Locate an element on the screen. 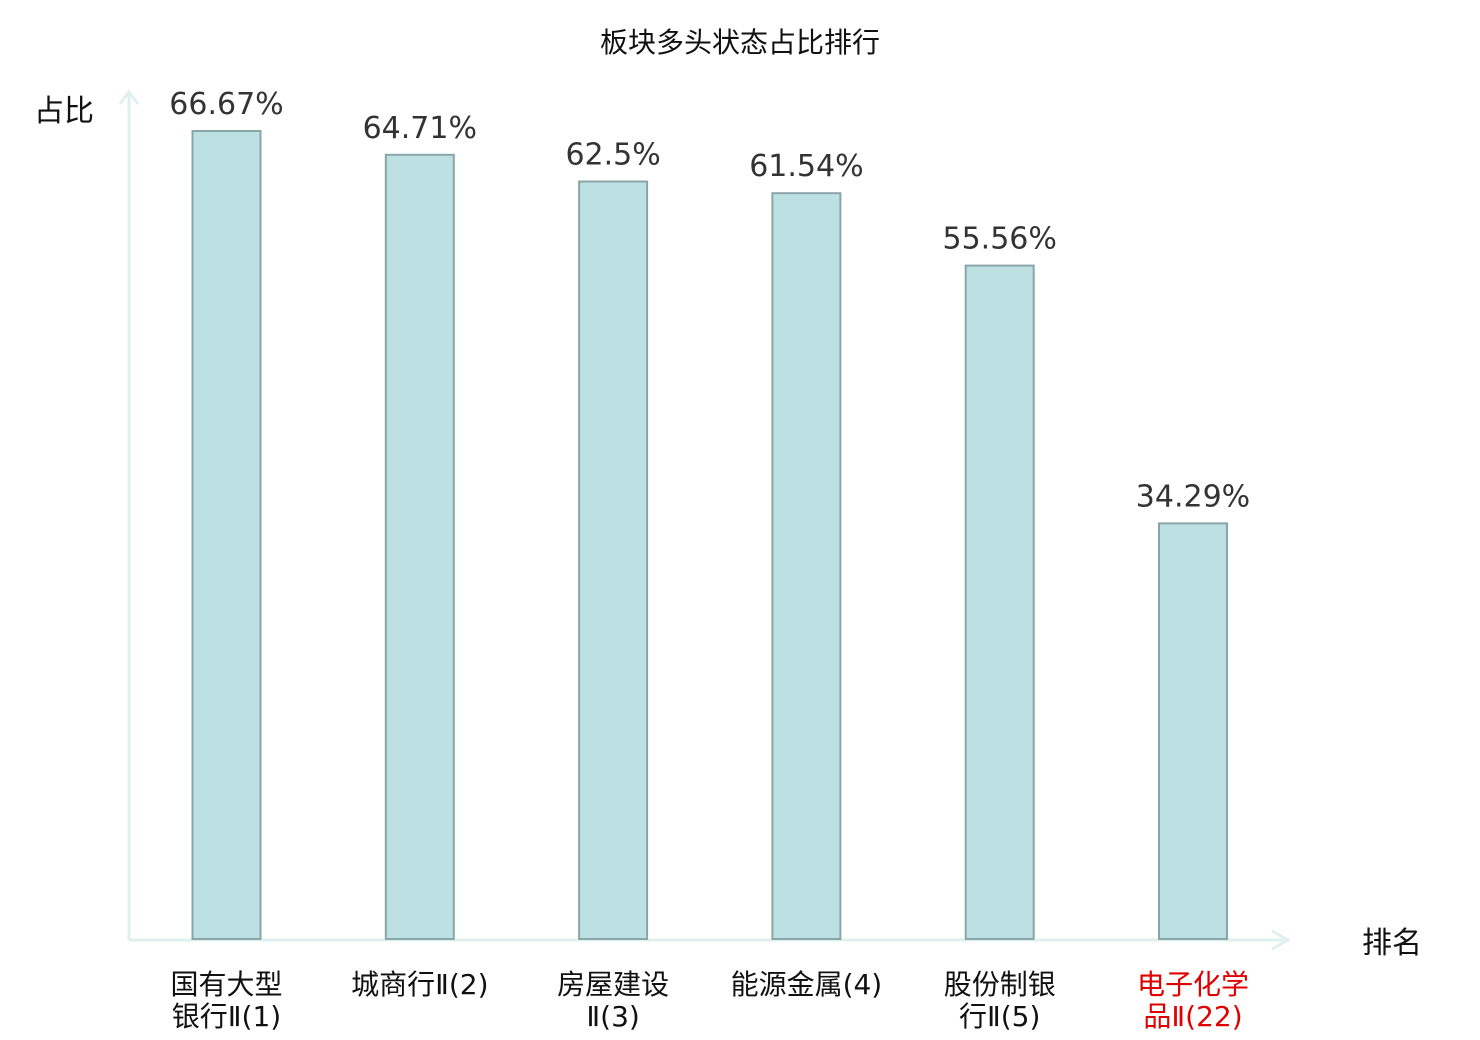 Image resolution: width=1480 pixels, height=1040 pixels. category-label-line: 银行Ⅱ(1) is located at coordinates (226, 1016).